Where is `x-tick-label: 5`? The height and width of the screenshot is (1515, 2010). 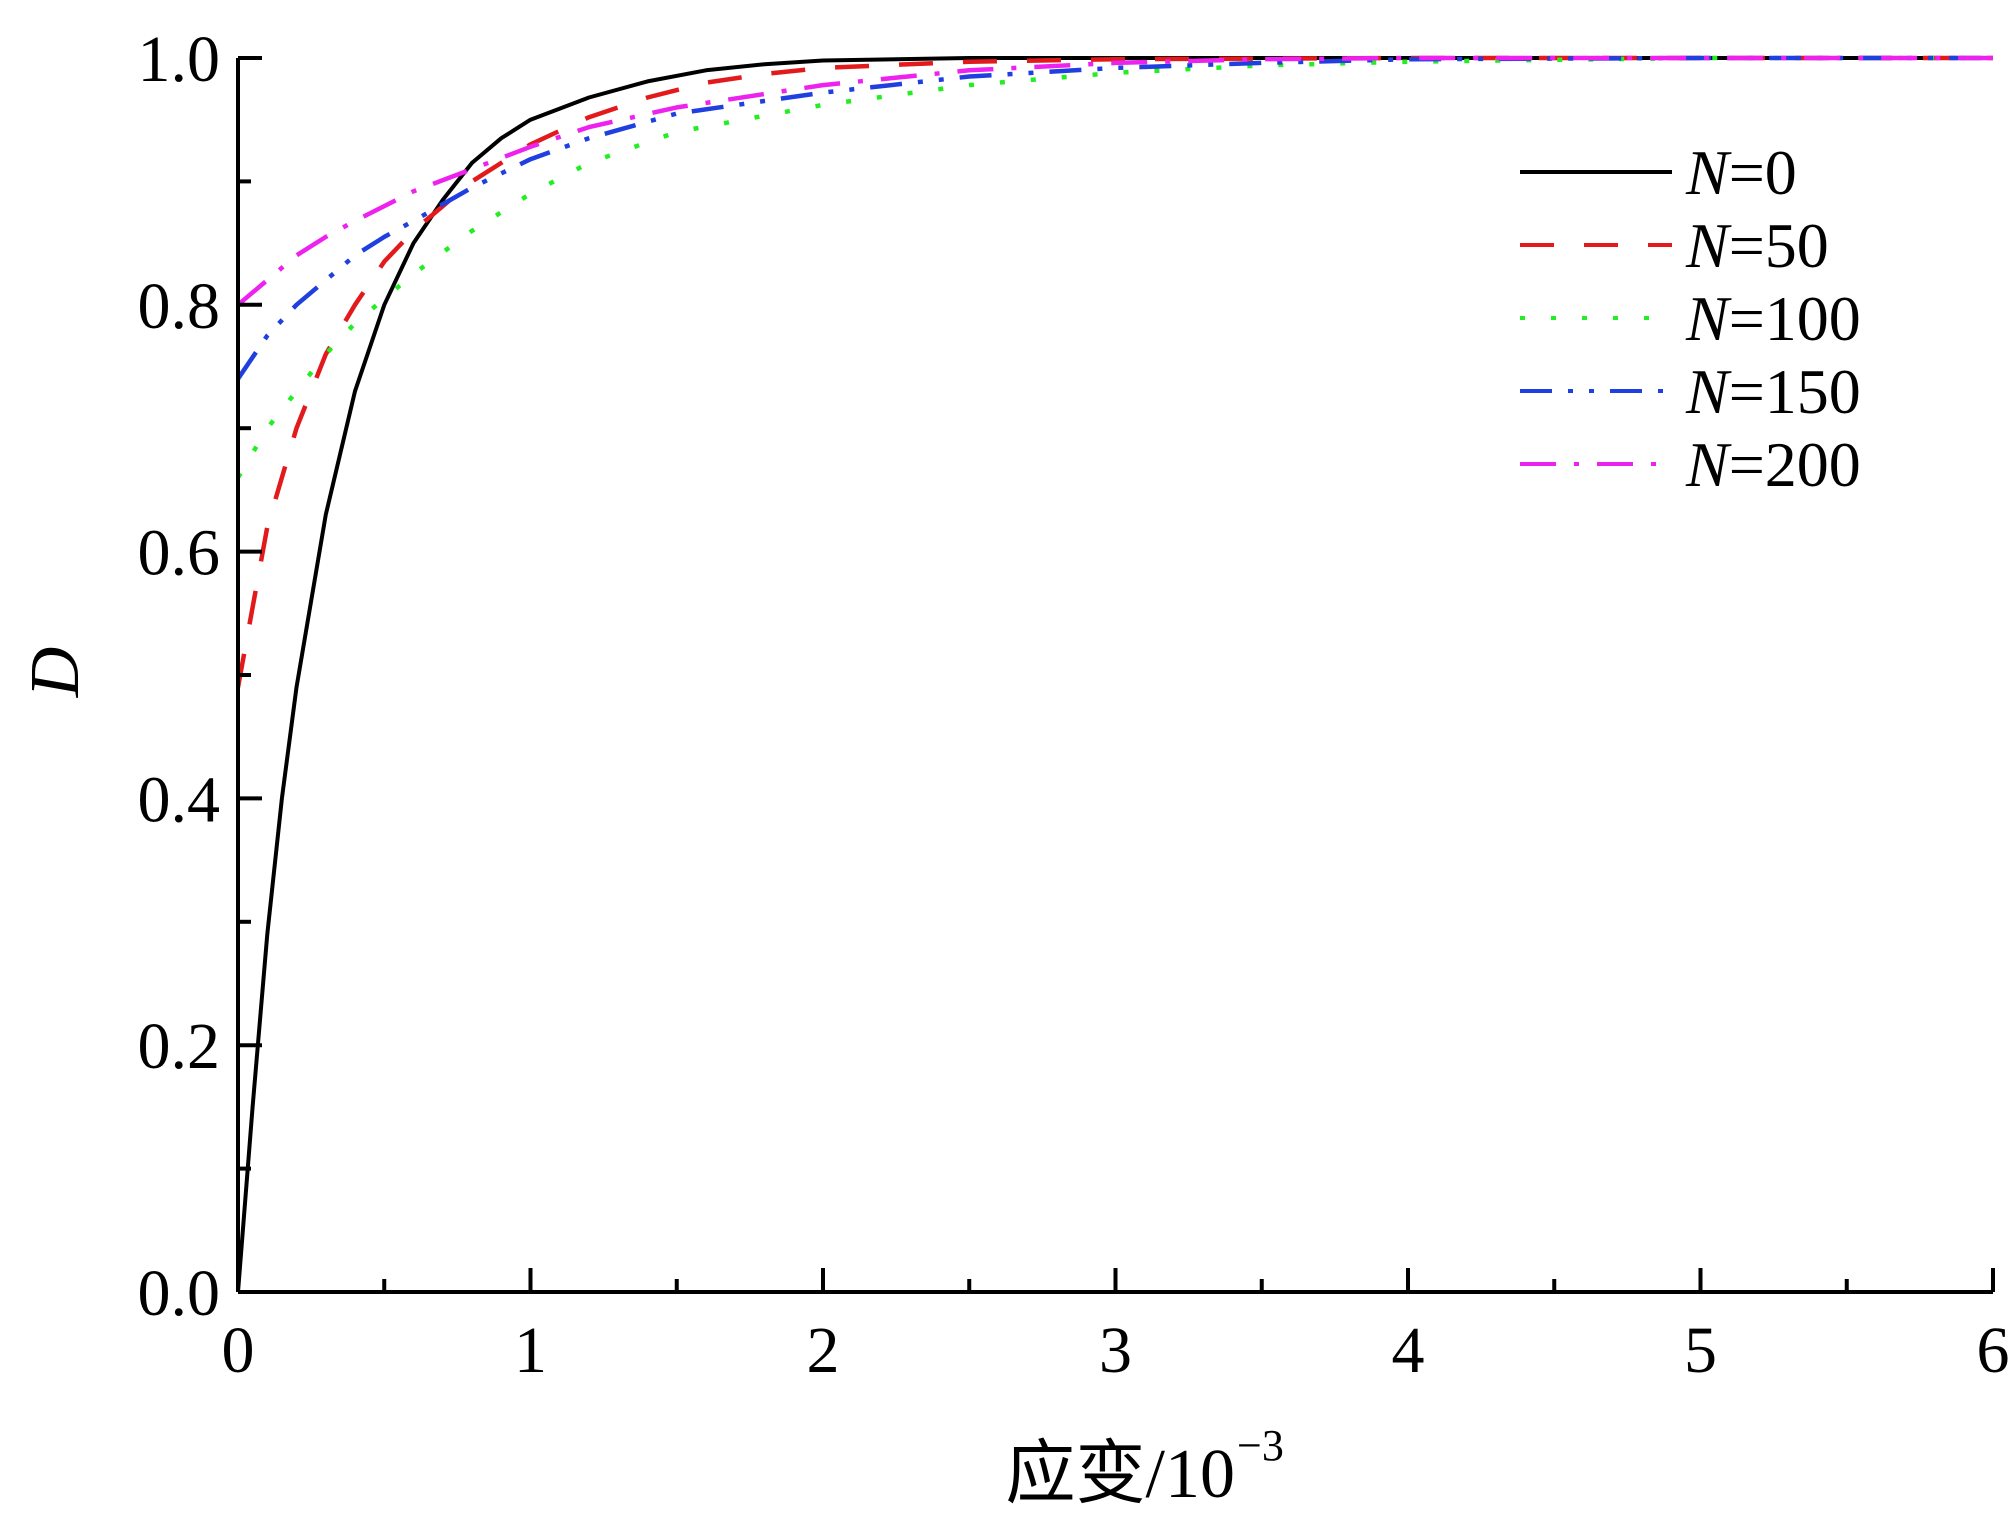
x-tick-label: 5 is located at coordinates (1700, 1350).